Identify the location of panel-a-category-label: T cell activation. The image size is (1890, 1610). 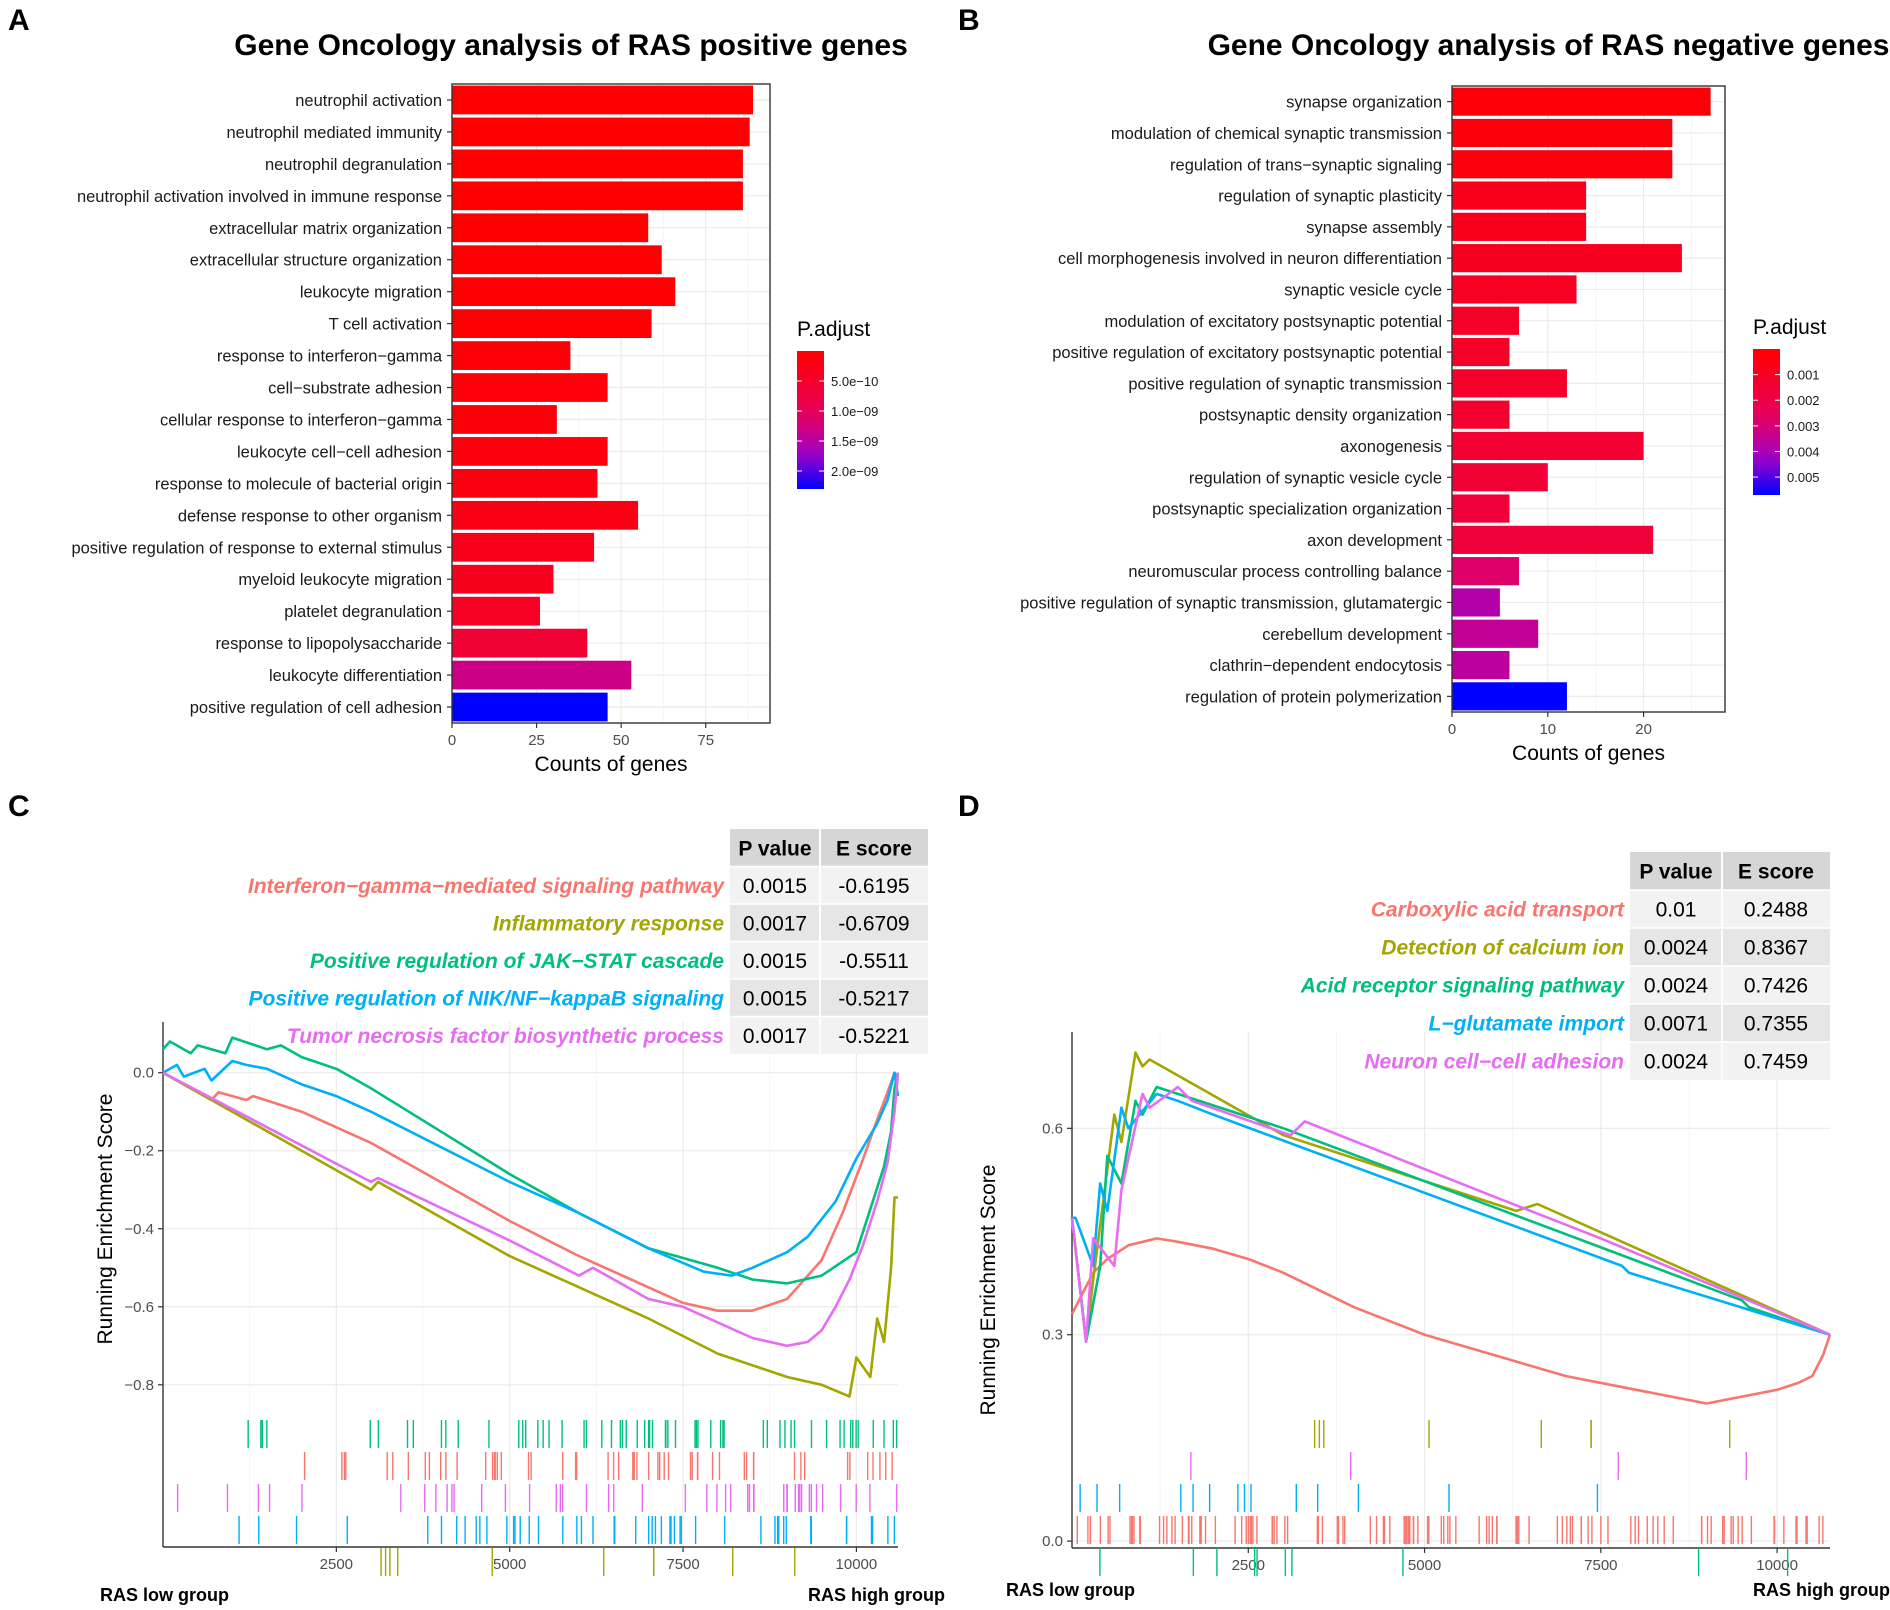
(385, 325).